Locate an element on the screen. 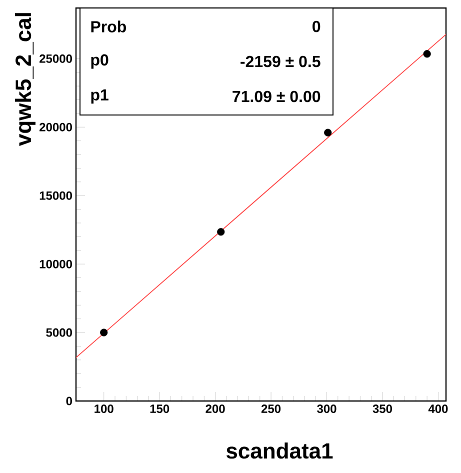  x-tick-label: 250 is located at coordinates (271, 409).